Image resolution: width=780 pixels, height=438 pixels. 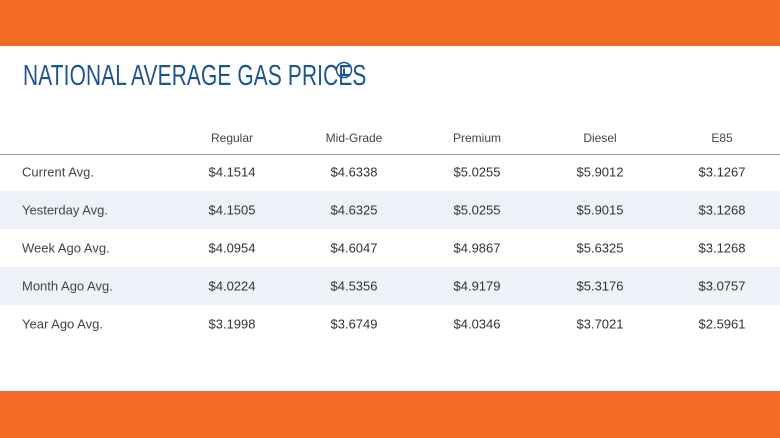 I want to click on column-header: Premium, so click(x=477, y=138).